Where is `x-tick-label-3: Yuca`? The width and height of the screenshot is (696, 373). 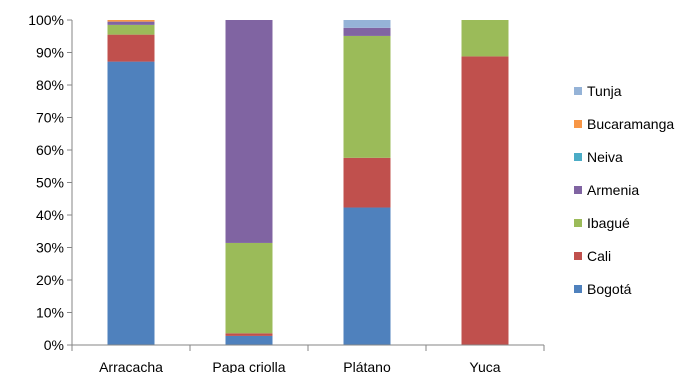 x-tick-label-3: Yuca is located at coordinates (484, 366).